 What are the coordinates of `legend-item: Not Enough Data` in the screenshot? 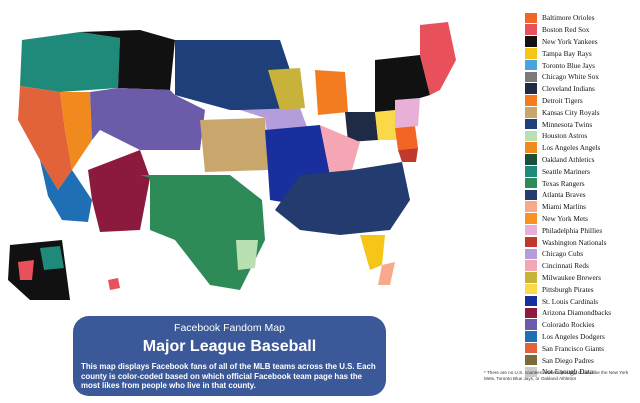 It's located at (582, 372).